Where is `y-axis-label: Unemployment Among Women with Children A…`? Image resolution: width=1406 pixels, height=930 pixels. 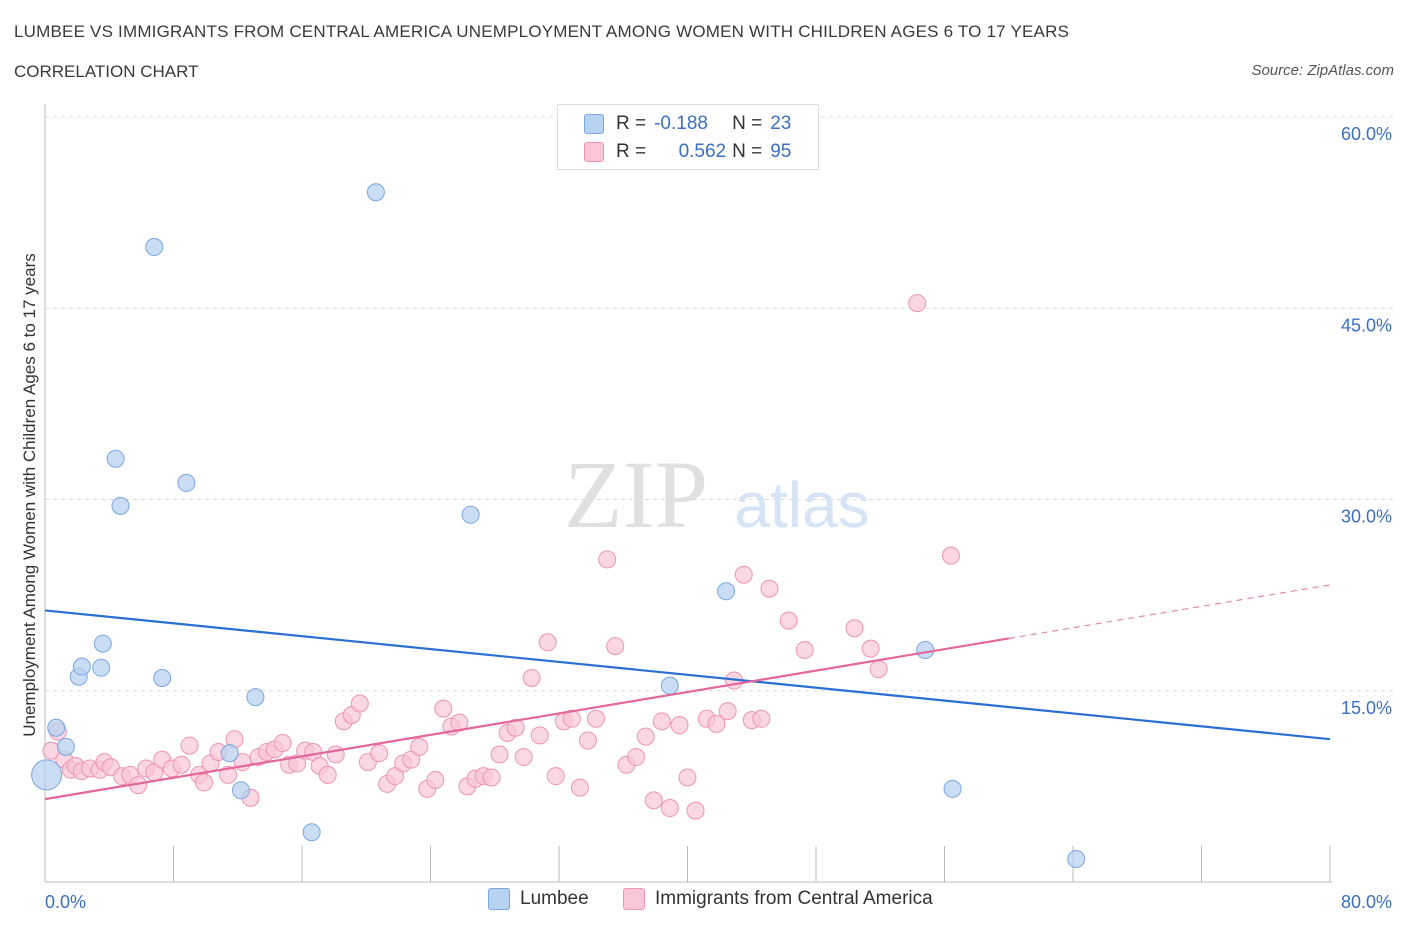
y-axis-label: Unemployment Among Women with Children A… is located at coordinates (29, 495).